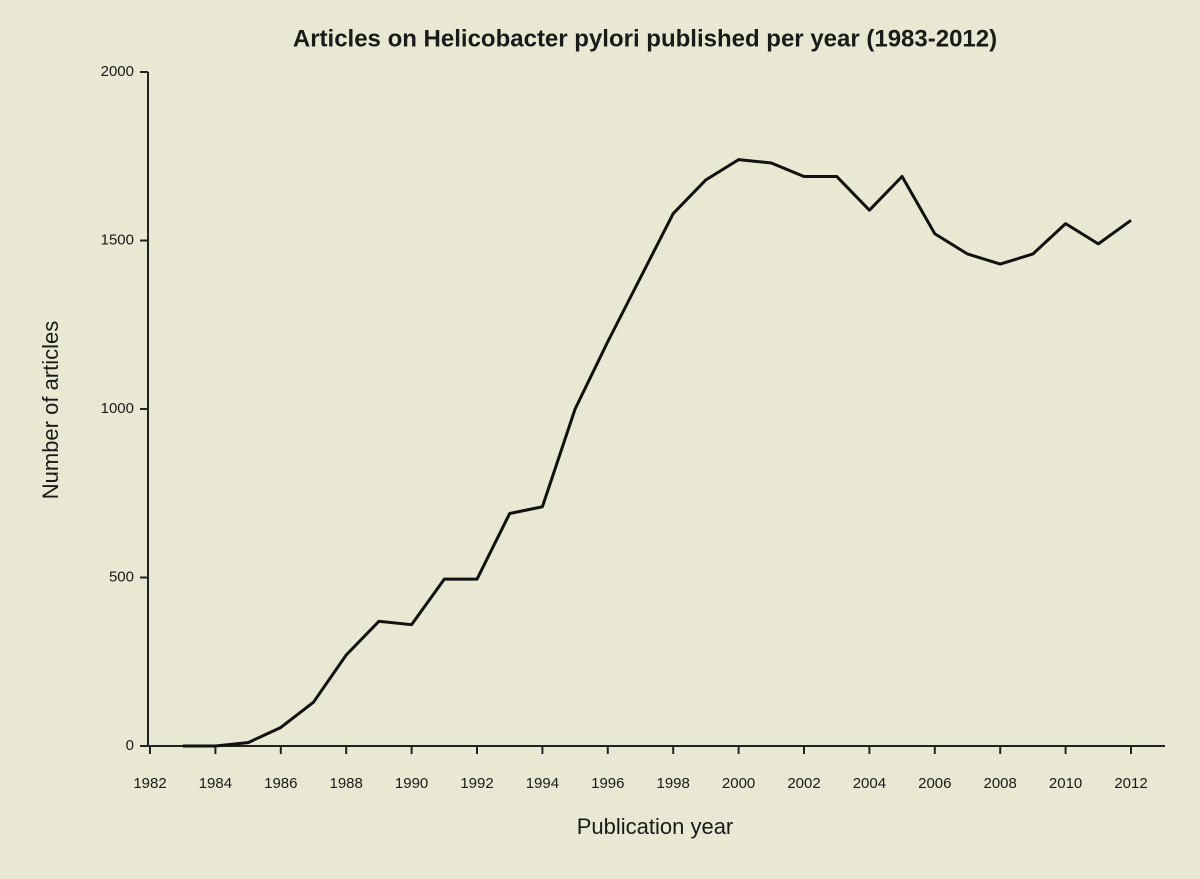 The width and height of the screenshot is (1200, 879). Describe the element at coordinates (607, 783) in the screenshot. I see `x-tick-label: 1996` at that location.